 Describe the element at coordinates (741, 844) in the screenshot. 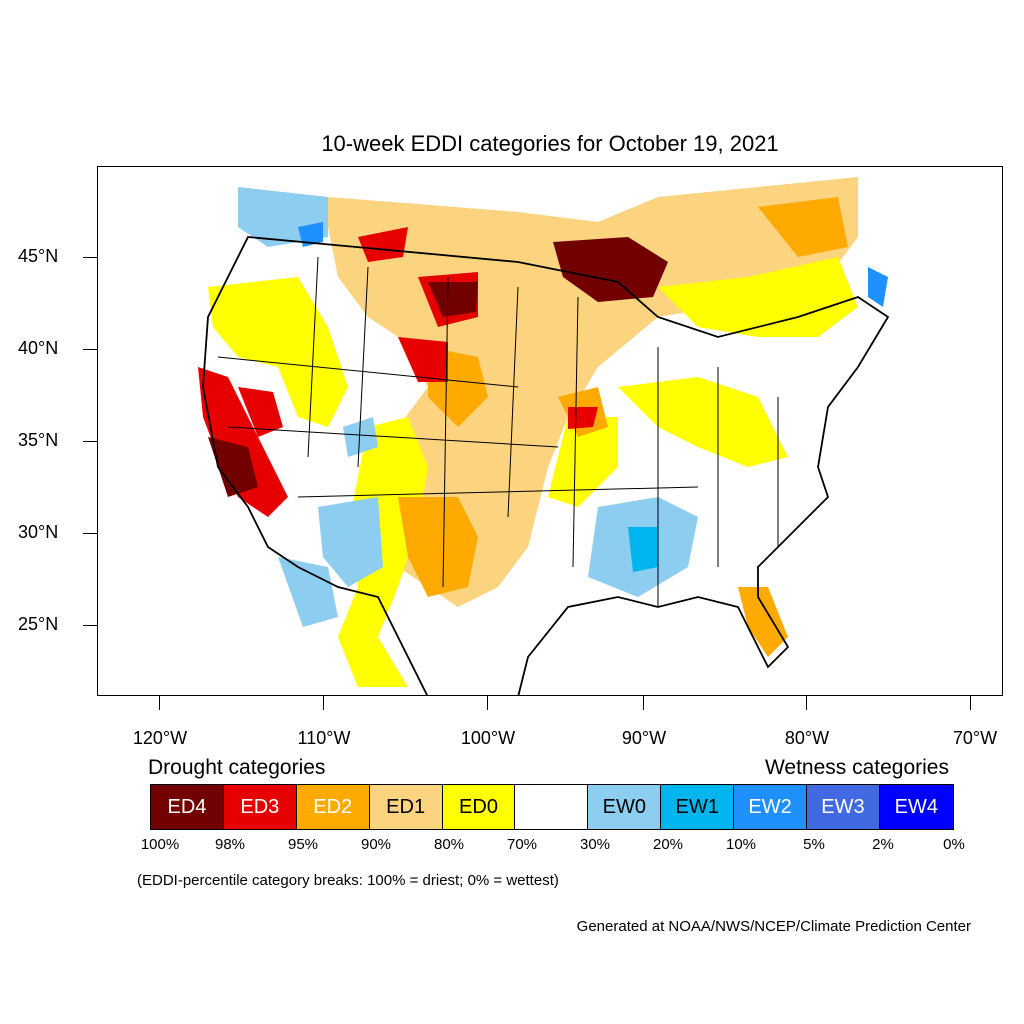

I see `break-label: 10%` at that location.